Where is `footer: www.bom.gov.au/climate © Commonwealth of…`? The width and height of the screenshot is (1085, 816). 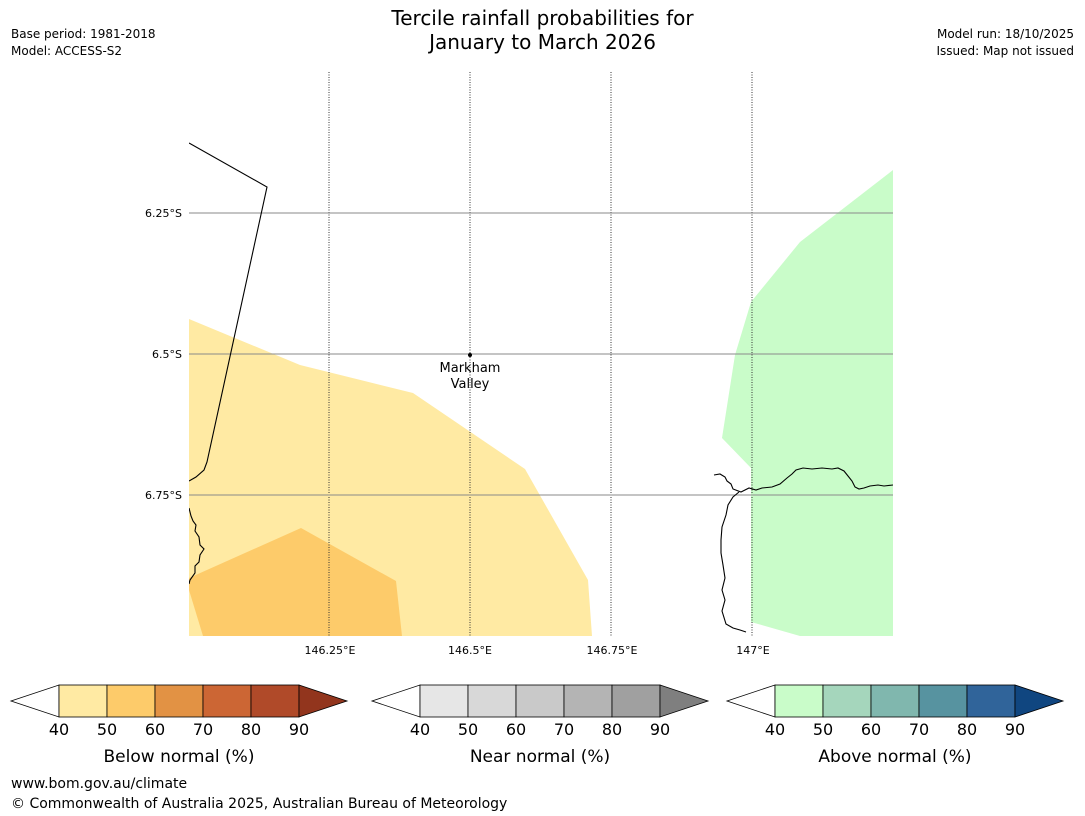 footer: www.bom.gov.au/climate © Commonwealth of… is located at coordinates (259, 794).